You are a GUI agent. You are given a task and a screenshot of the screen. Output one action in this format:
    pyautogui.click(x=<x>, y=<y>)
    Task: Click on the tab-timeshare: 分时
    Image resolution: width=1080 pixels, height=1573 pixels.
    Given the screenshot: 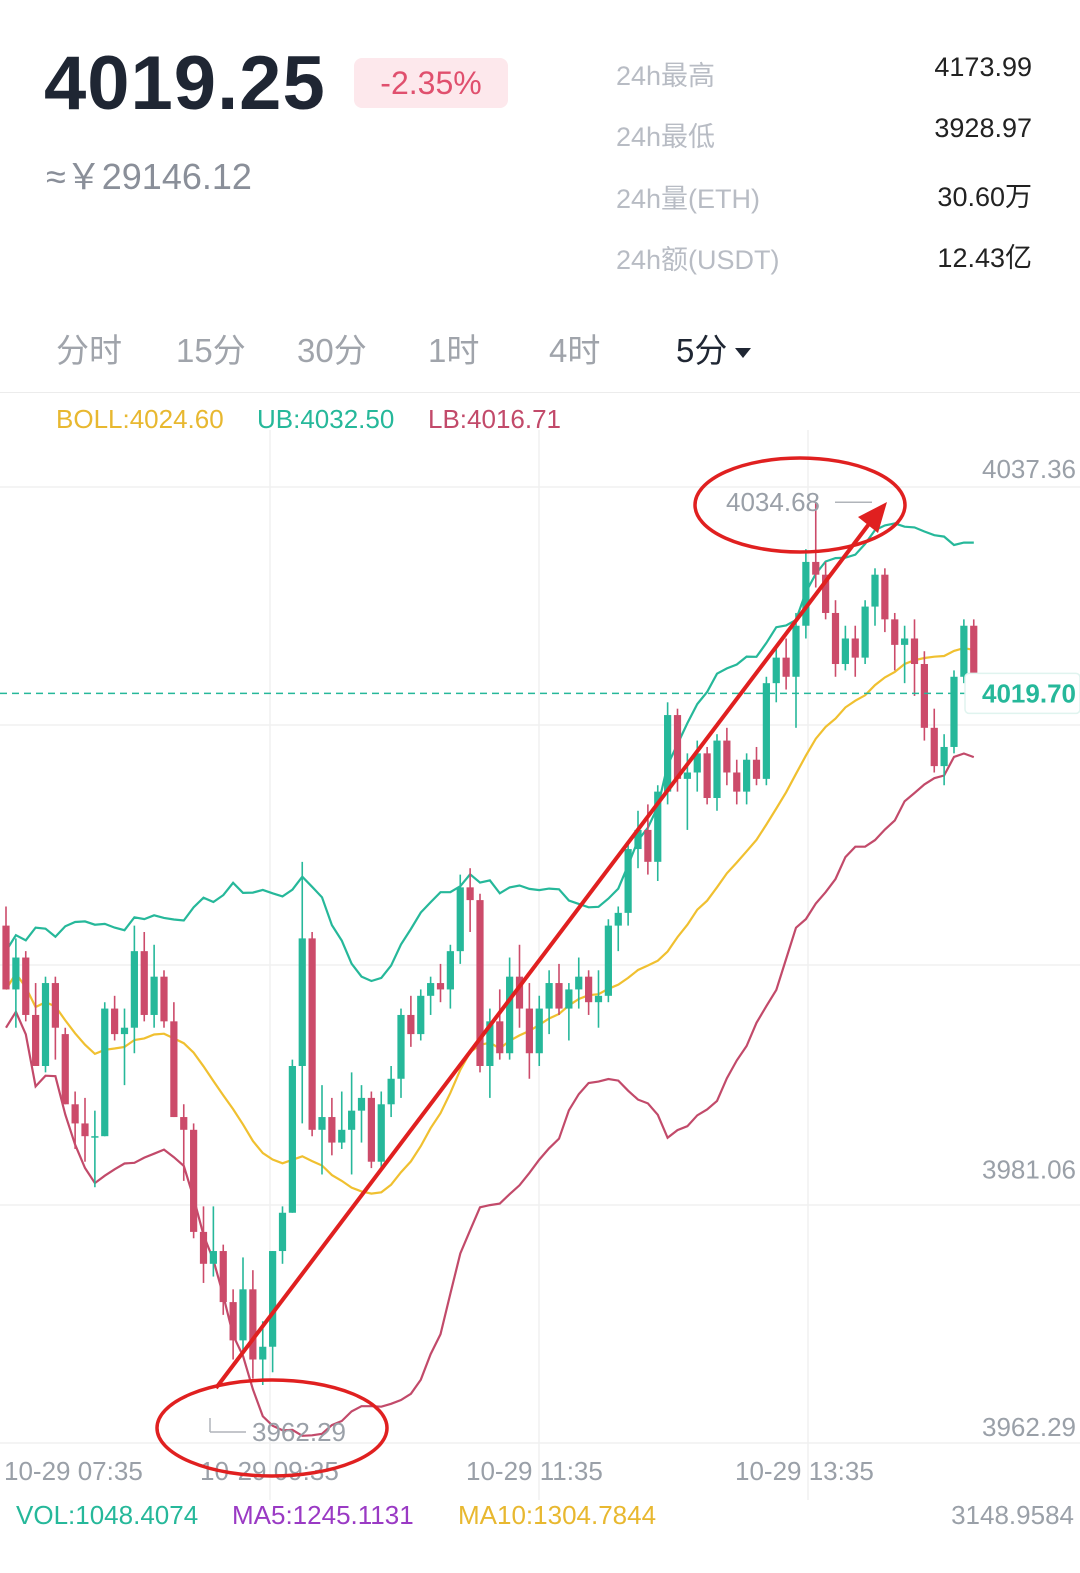 What is the action you would take?
    pyautogui.click(x=89, y=350)
    